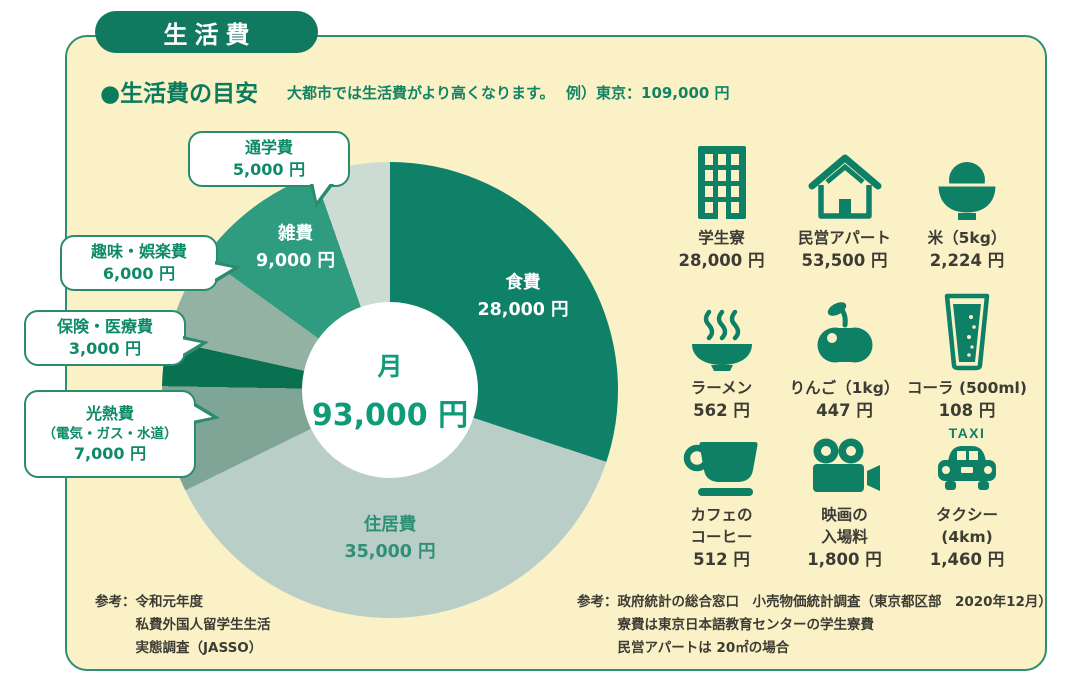 This screenshot has height=694, width=1080. I want to click on callout-value: 3,000 円, so click(105, 348).